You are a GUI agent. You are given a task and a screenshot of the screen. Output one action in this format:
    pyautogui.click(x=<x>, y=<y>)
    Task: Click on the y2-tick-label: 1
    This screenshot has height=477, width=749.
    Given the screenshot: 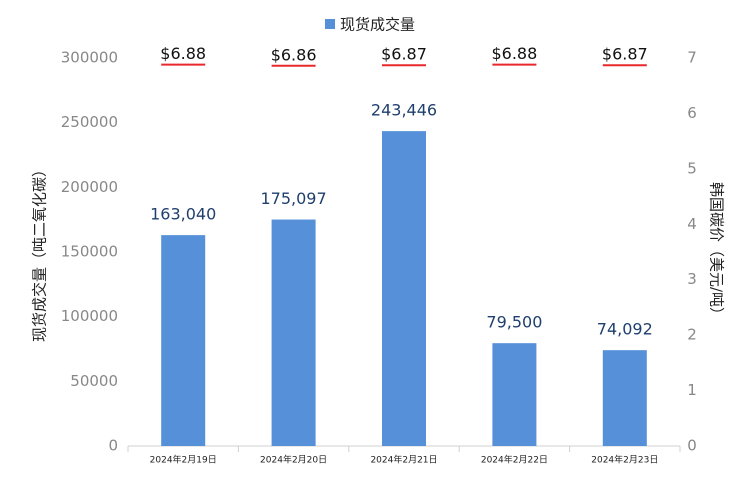 What is the action you would take?
    pyautogui.click(x=692, y=390)
    